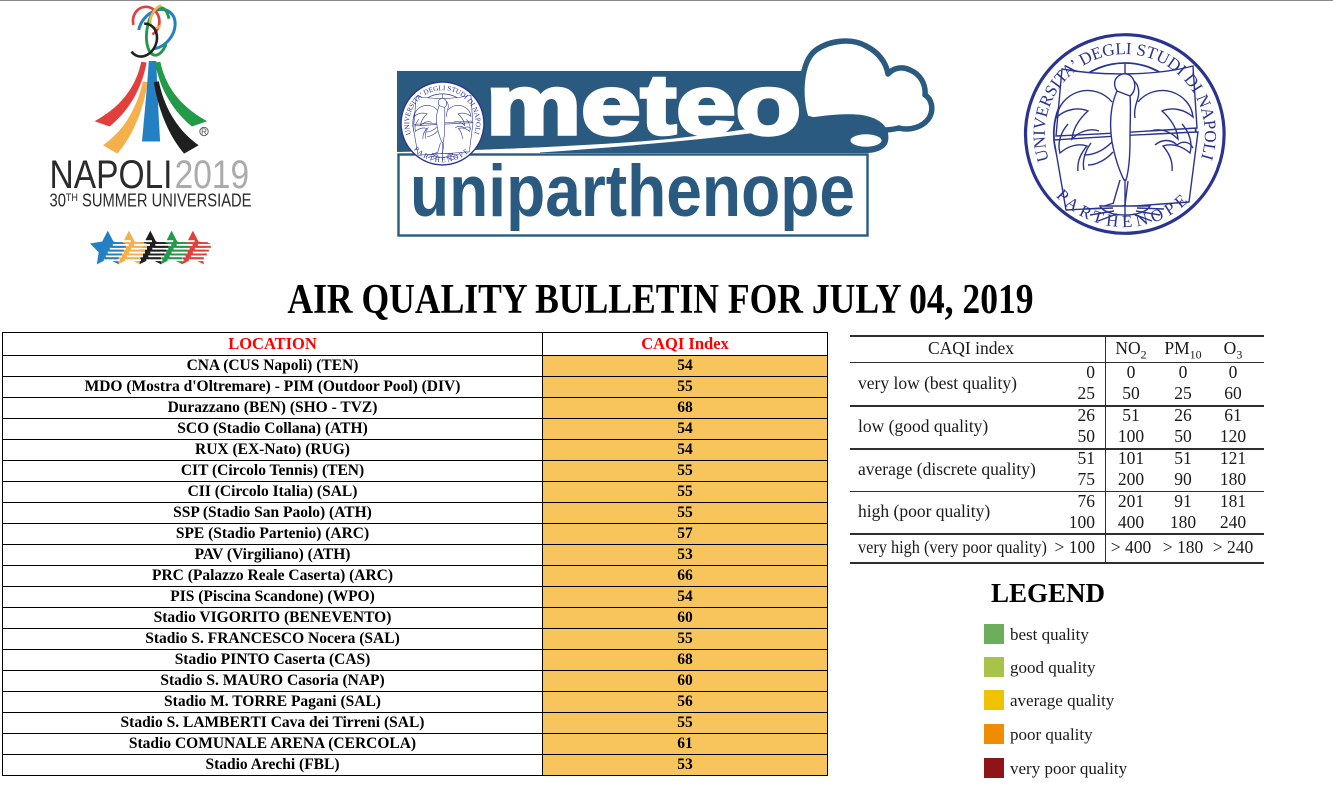 The width and height of the screenshot is (1333, 797). Describe the element at coordinates (212, 175) in the screenshot. I see `svg-text: 2019` at that location.